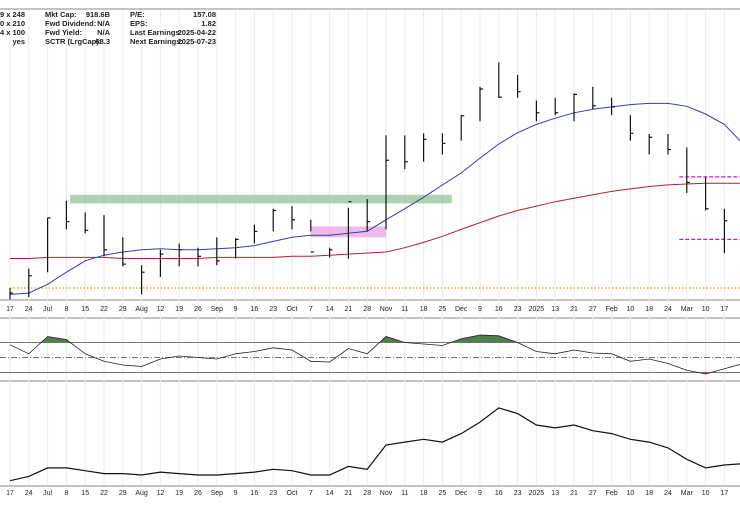 Image resolution: width=740 pixels, height=505 pixels. I want to click on stat-label: Next Earnings:, so click(156, 41).